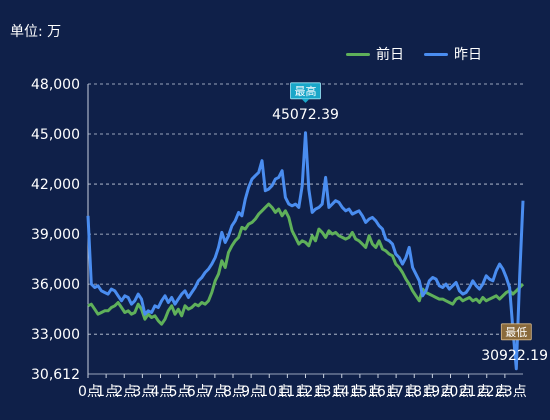  Describe the element at coordinates (384, 392) in the screenshot. I see `x-tick-label: 16点` at that location.